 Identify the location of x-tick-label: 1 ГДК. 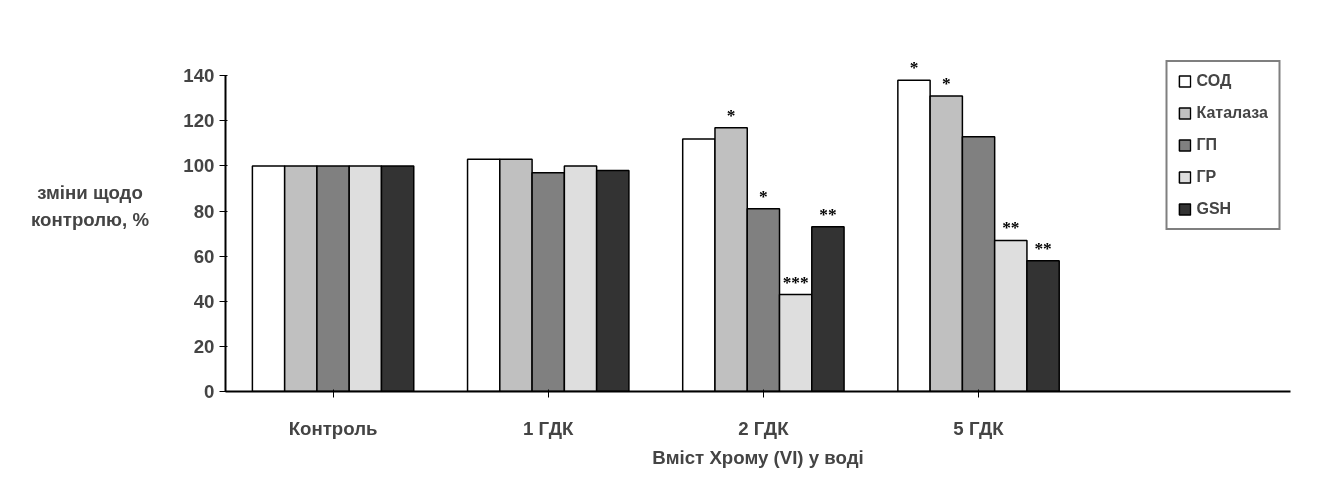
(549, 428).